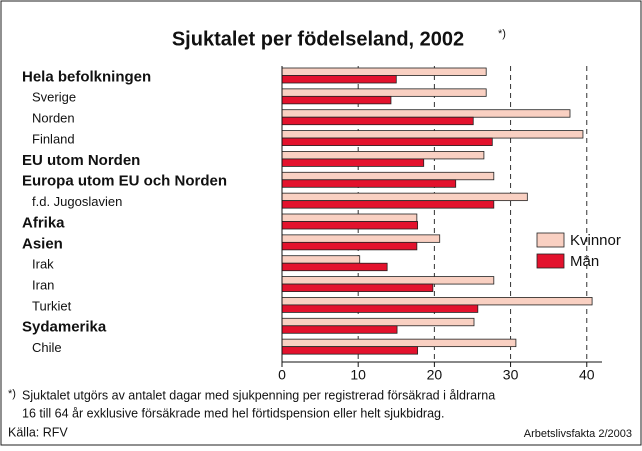  Describe the element at coordinates (587, 375) in the screenshot. I see `x-tick-label: 40` at that location.